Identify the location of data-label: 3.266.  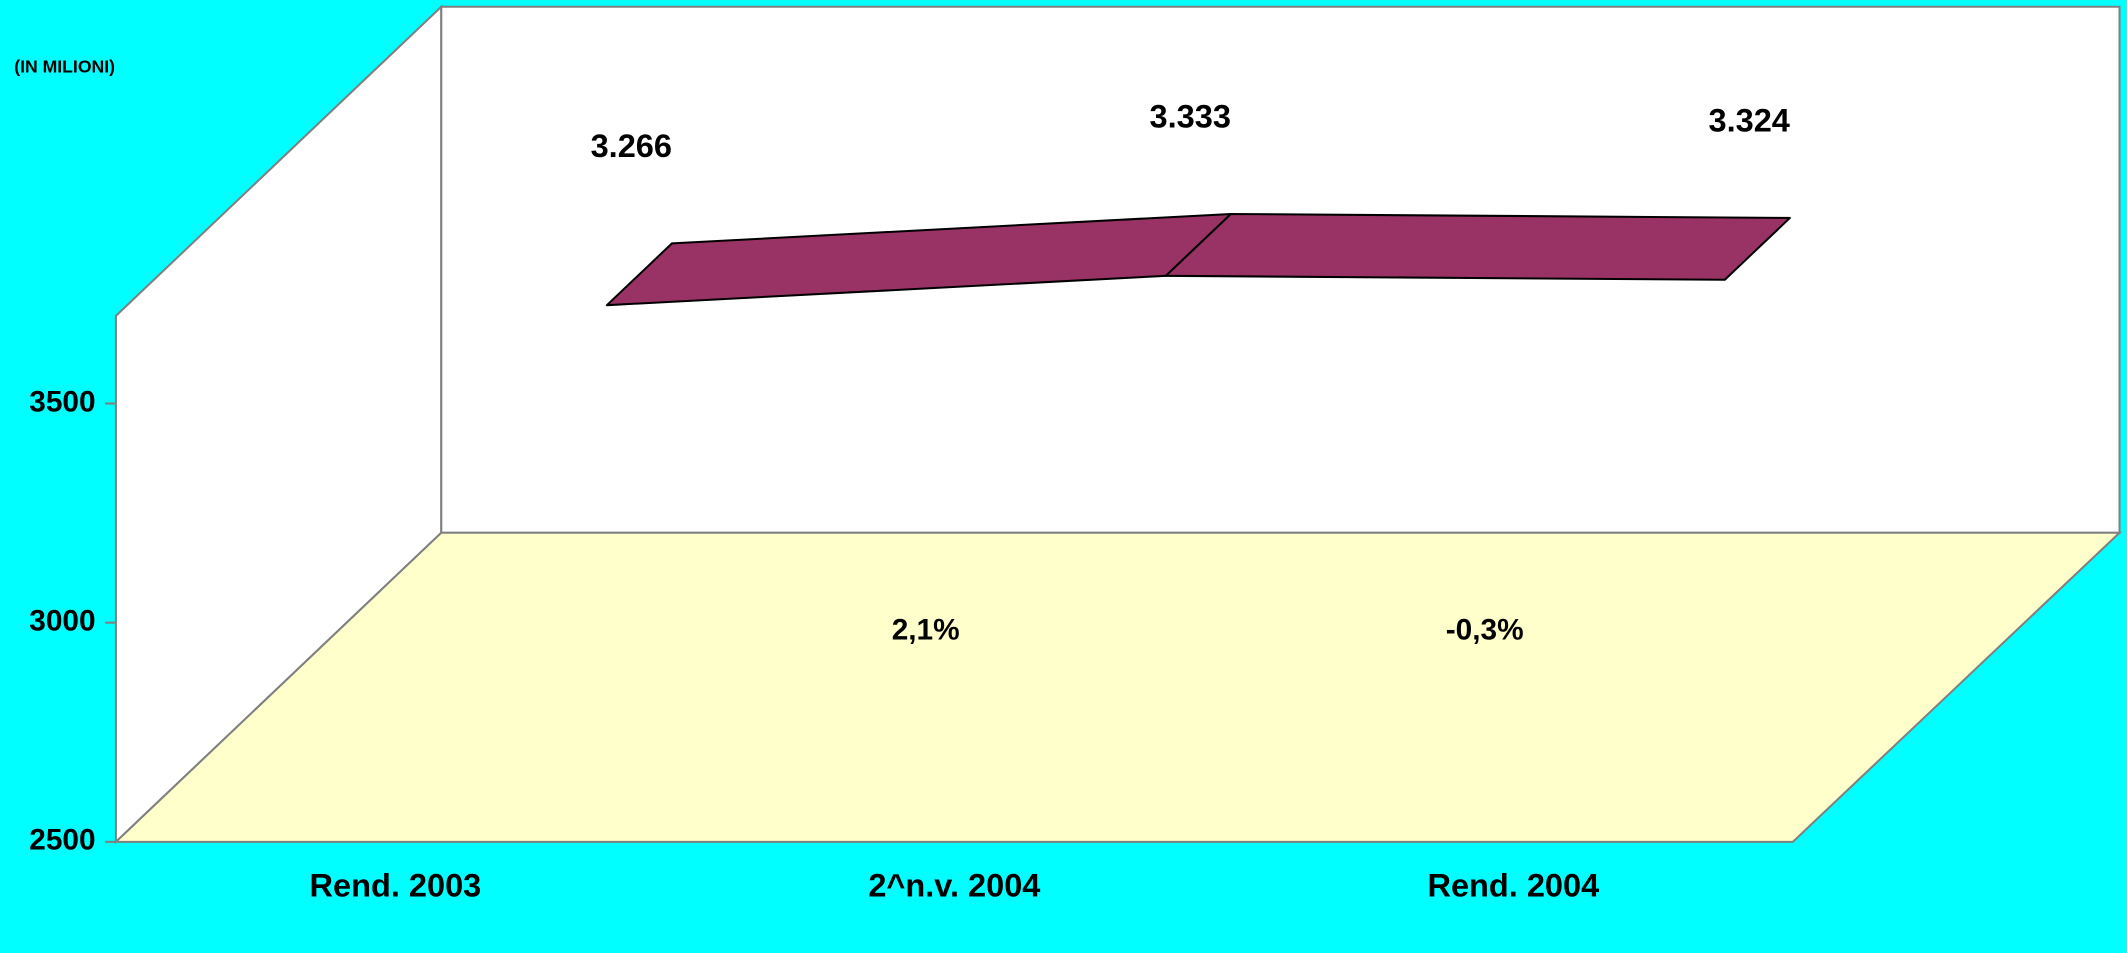
(631, 146).